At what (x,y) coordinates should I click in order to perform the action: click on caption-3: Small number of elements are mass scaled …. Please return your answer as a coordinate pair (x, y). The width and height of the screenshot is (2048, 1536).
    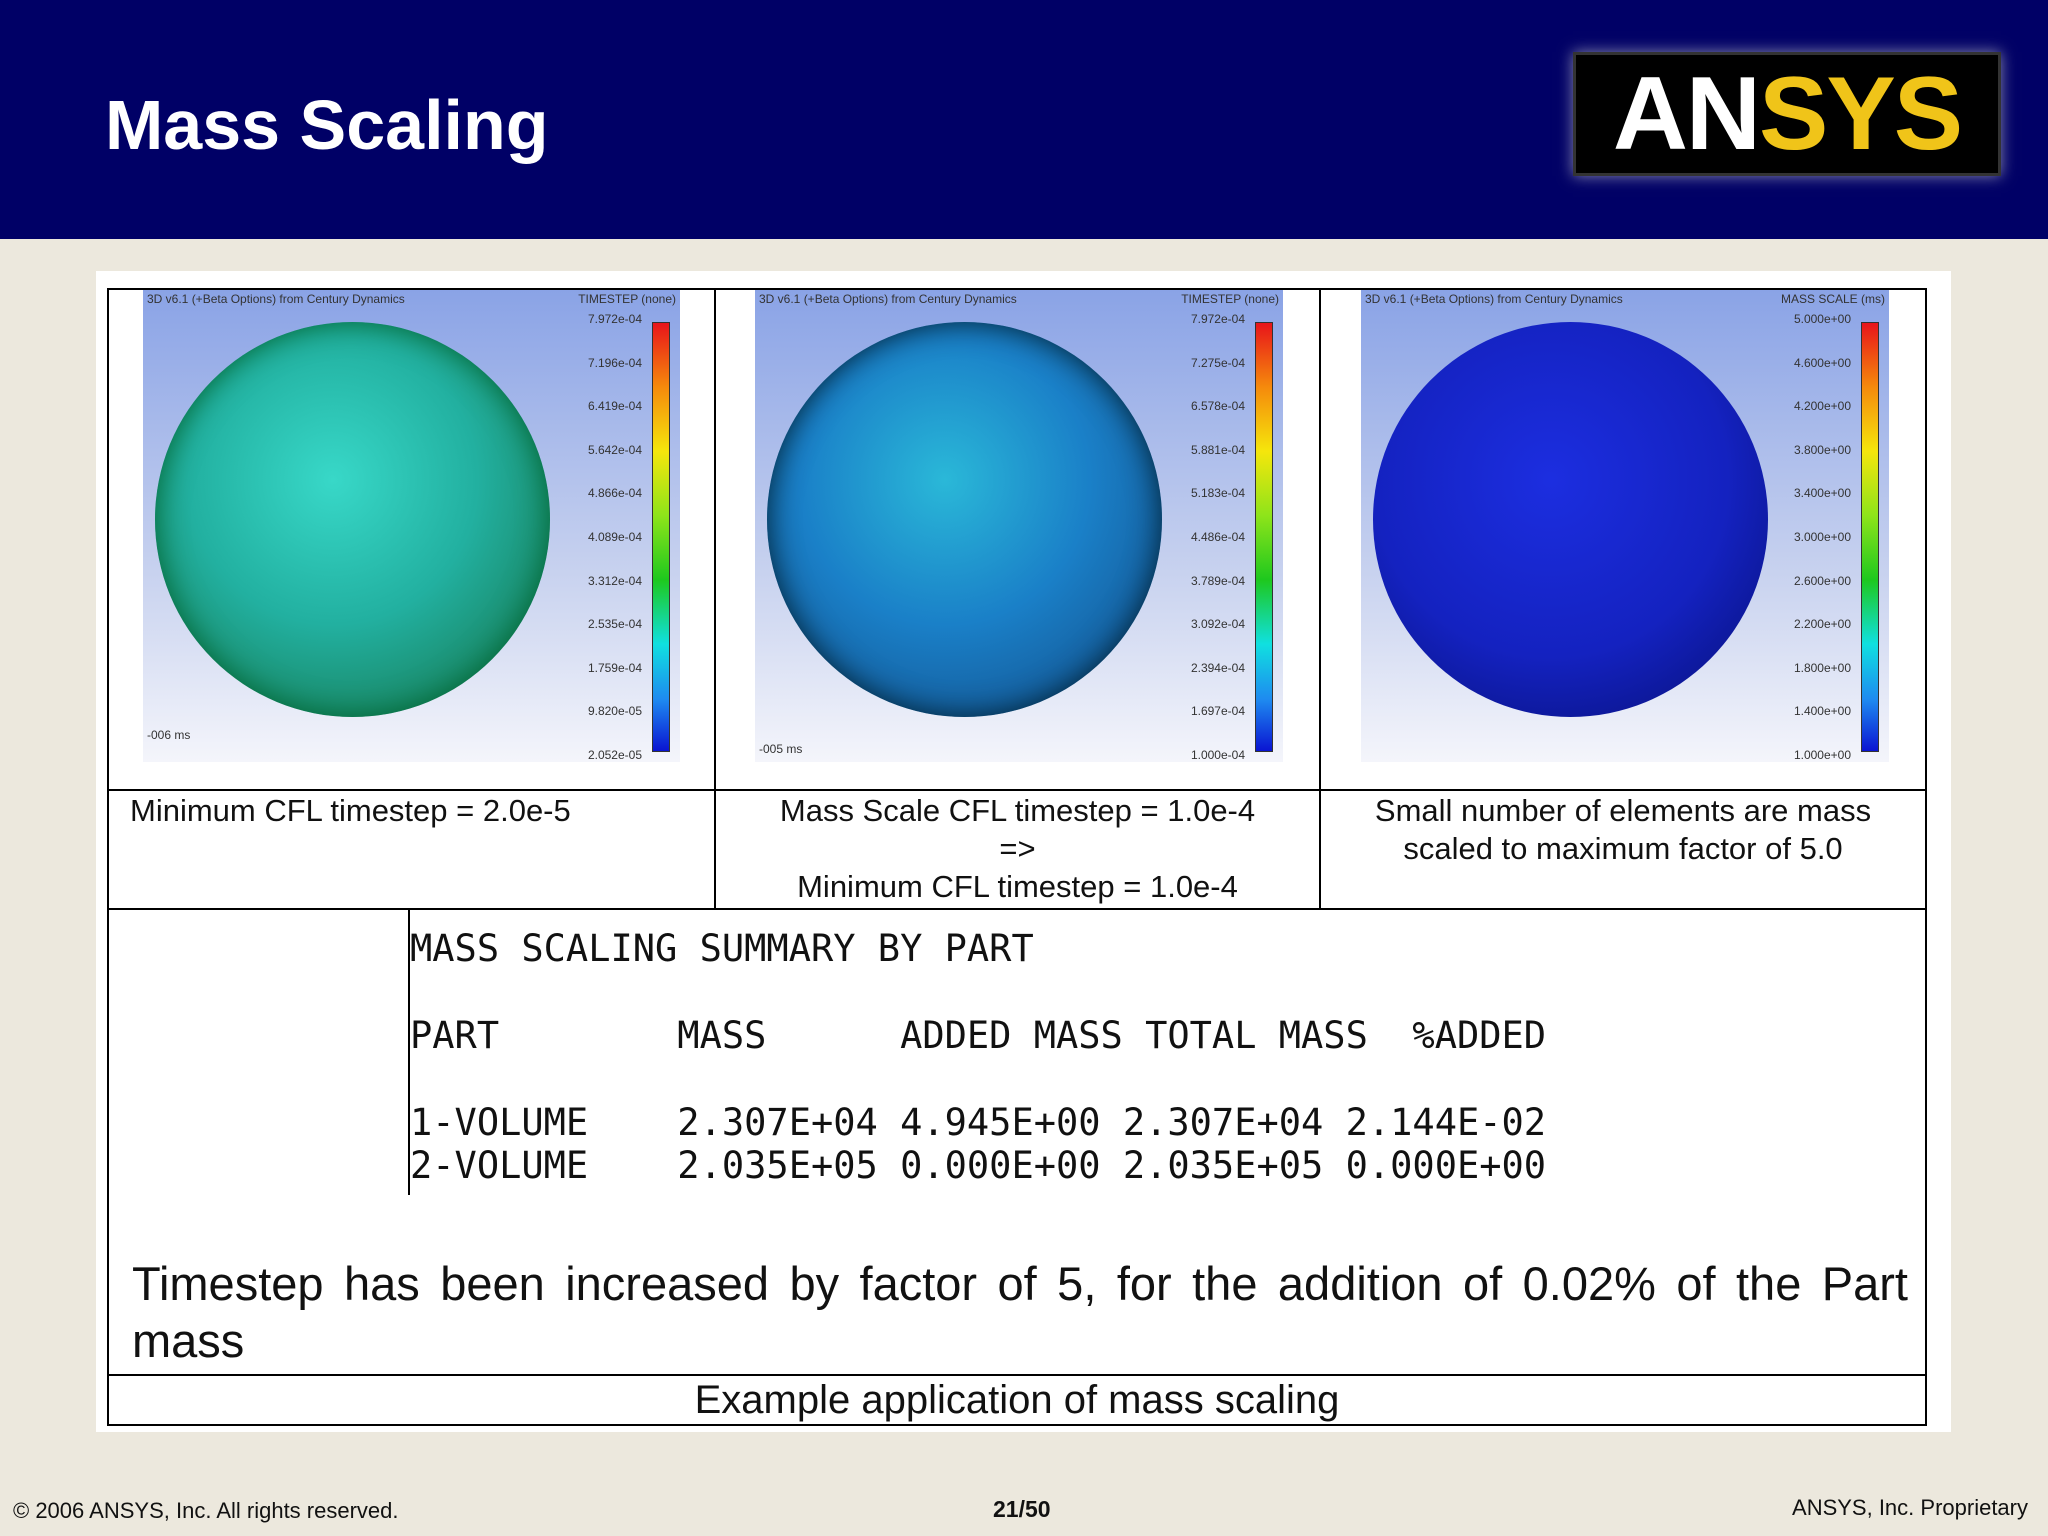
    Looking at the image, I should click on (1623, 829).